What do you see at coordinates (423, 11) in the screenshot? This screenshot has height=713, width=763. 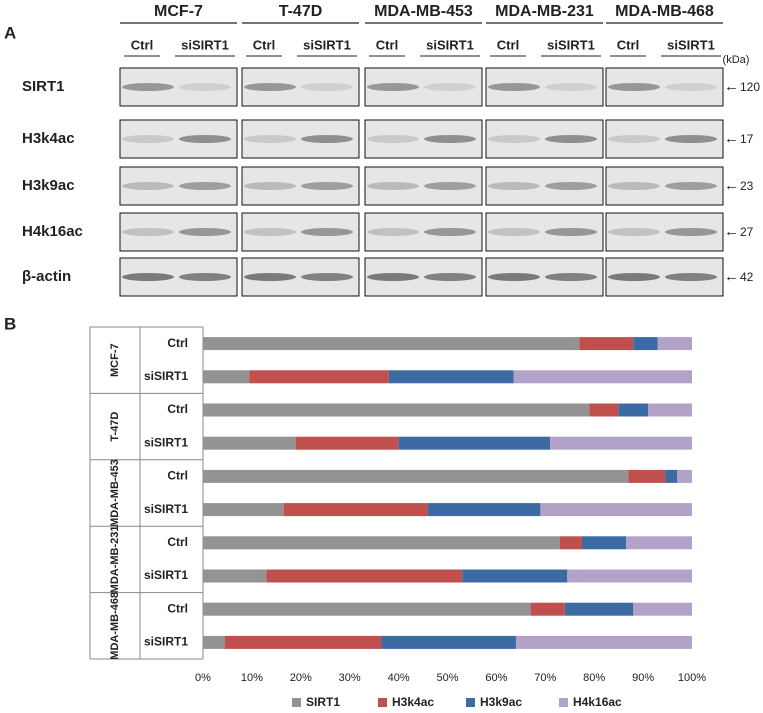 I see `cell-line-label: MDA-MB-453` at bounding box center [423, 11].